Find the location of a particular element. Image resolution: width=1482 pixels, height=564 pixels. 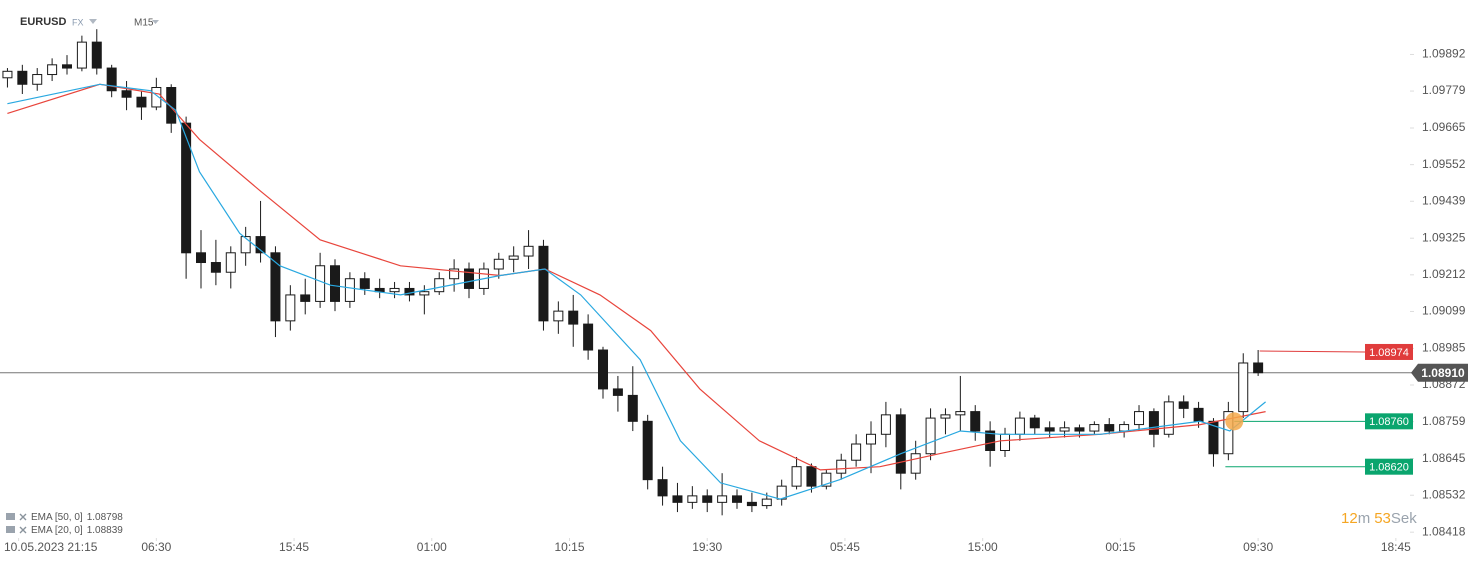

x-tick-label: 09:30 is located at coordinates (1258, 547).